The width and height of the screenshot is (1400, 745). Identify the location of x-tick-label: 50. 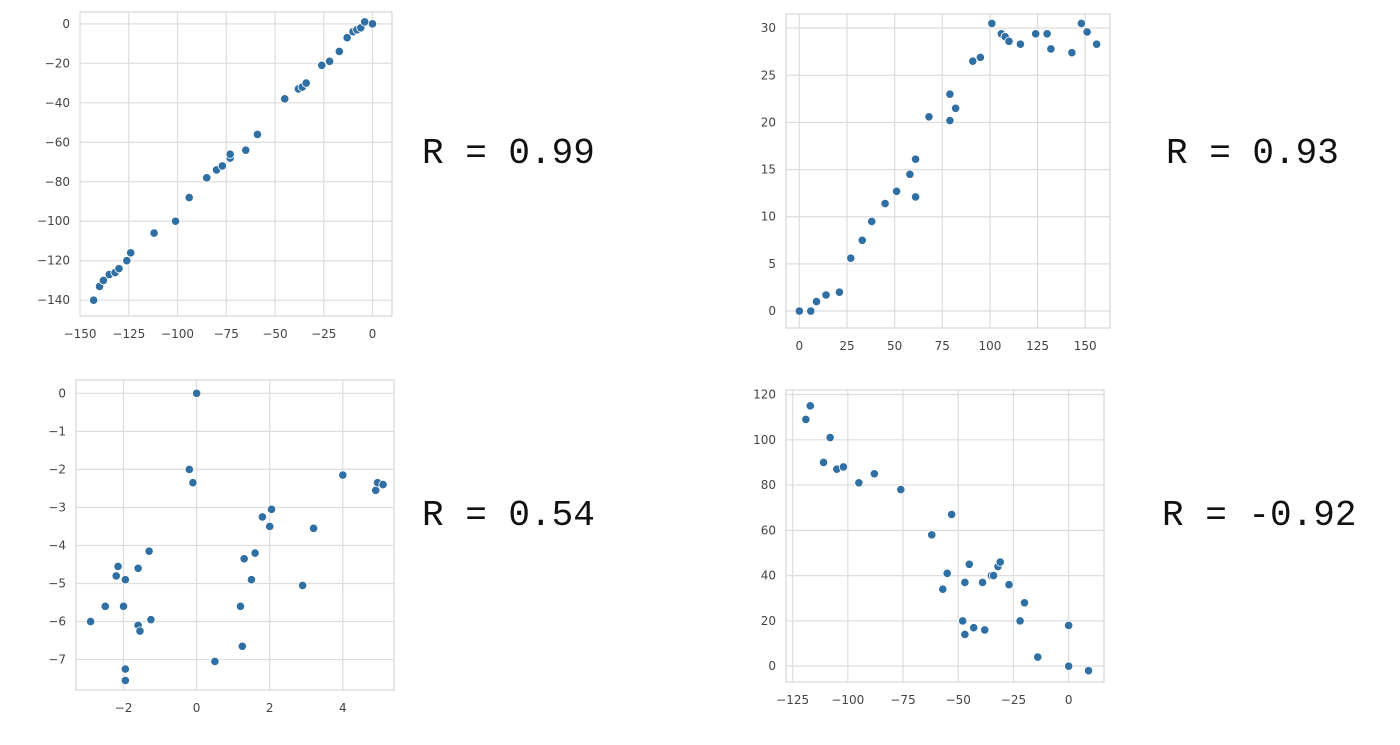
(894, 346).